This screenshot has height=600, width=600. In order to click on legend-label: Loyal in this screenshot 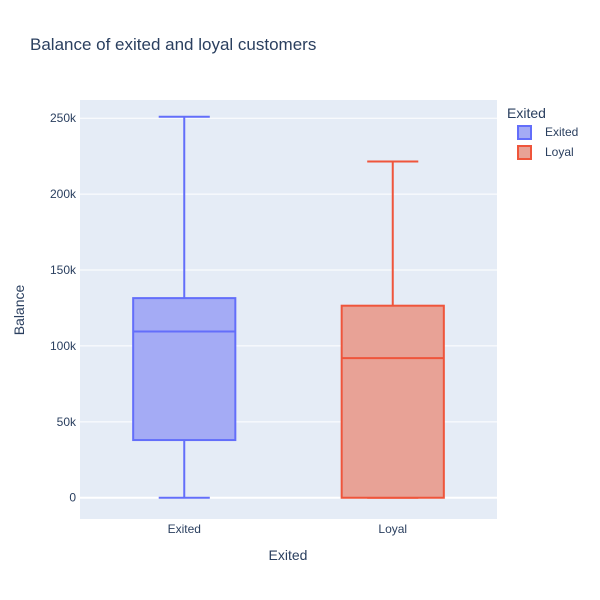, I will do `click(559, 152)`.